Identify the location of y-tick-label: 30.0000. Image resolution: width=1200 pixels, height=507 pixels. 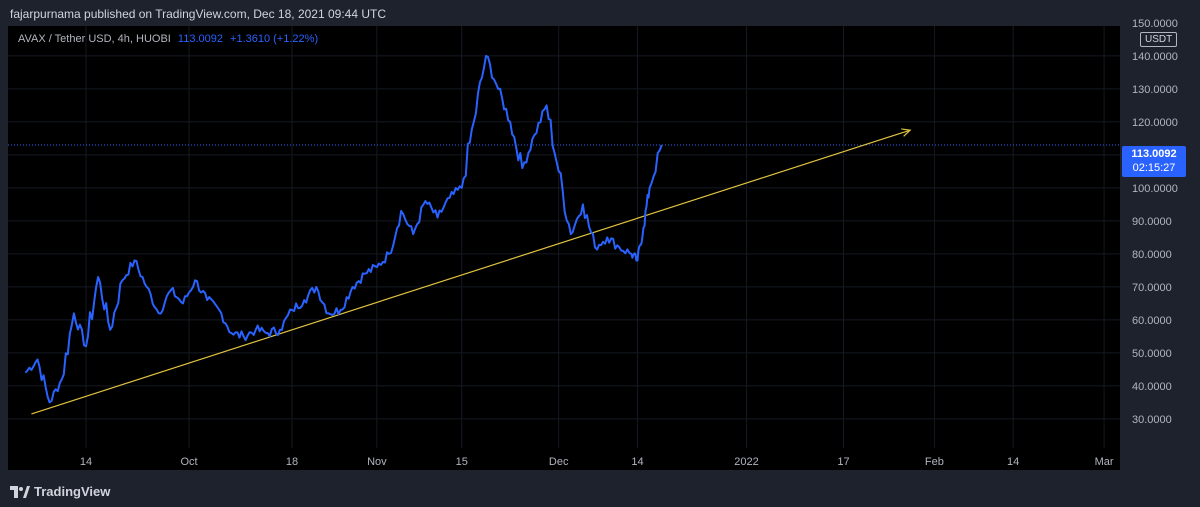
(1152, 420).